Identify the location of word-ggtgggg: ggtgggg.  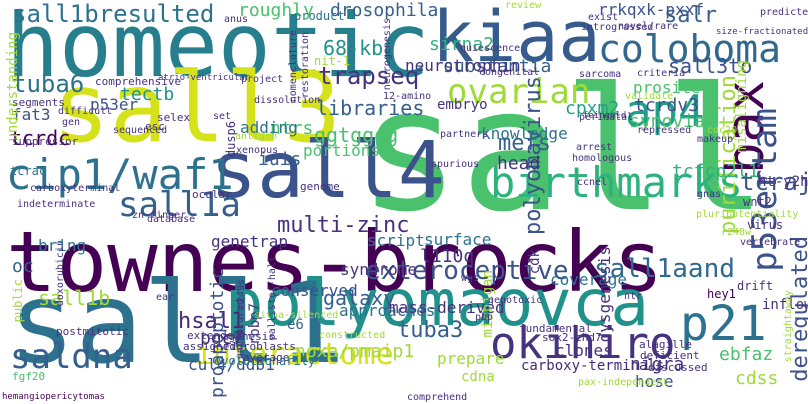
(356, 135).